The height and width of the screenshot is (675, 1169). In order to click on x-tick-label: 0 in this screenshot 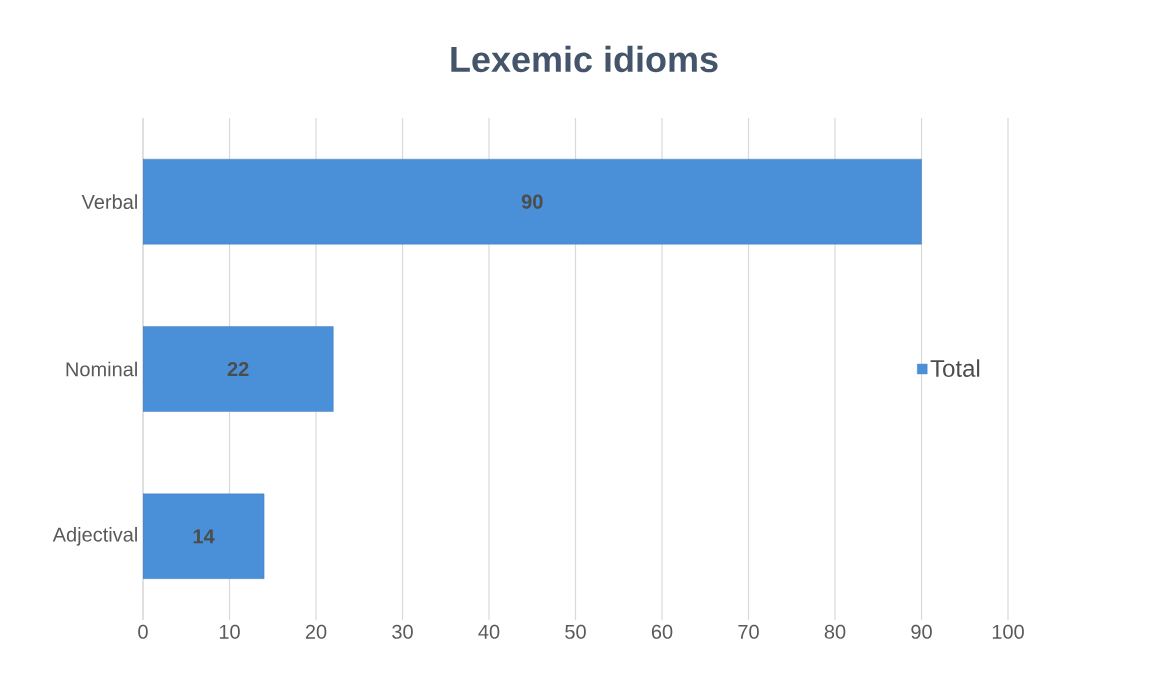, I will do `click(143, 631)`.